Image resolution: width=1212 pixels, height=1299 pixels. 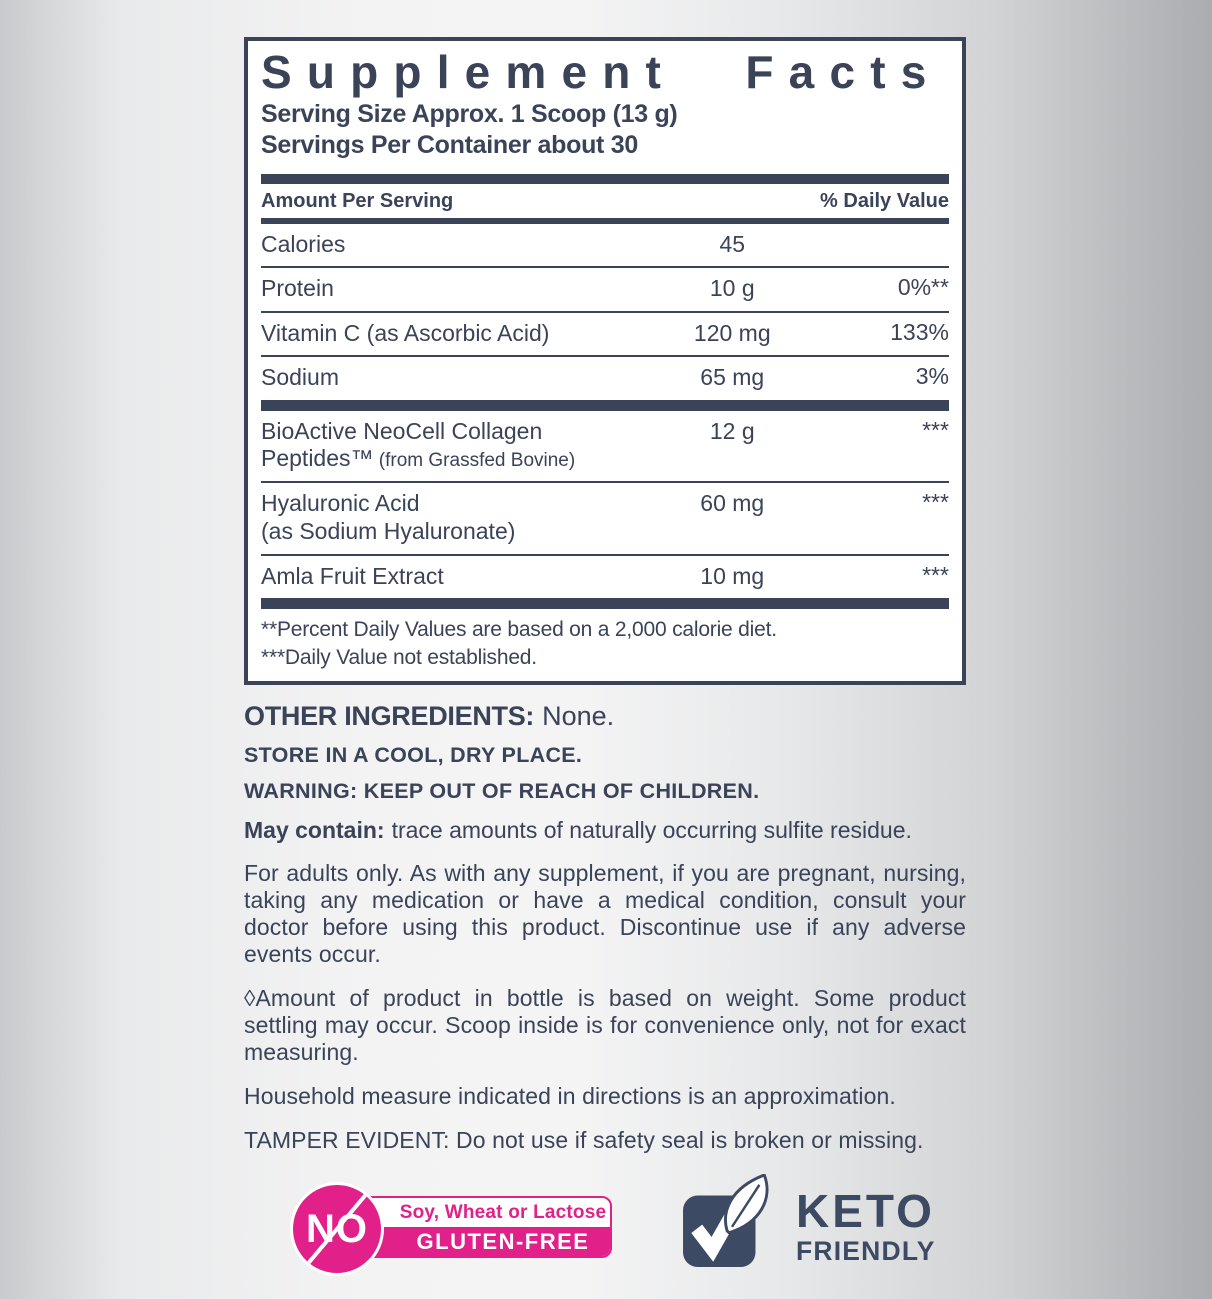 I want to click on nutrient-name: Protein, so click(x=297, y=288).